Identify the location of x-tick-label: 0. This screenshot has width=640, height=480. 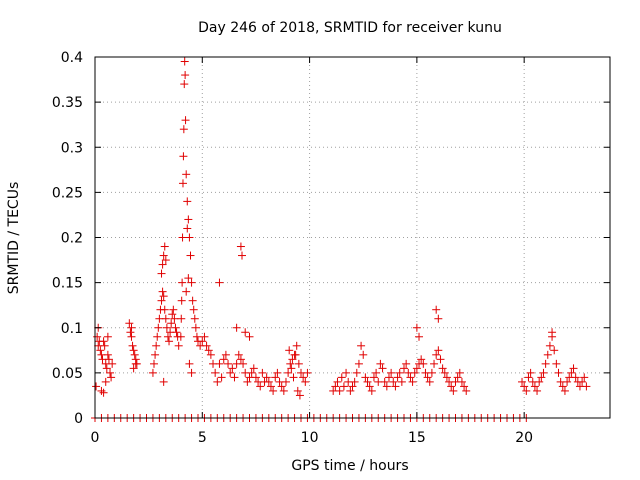
(95, 438).